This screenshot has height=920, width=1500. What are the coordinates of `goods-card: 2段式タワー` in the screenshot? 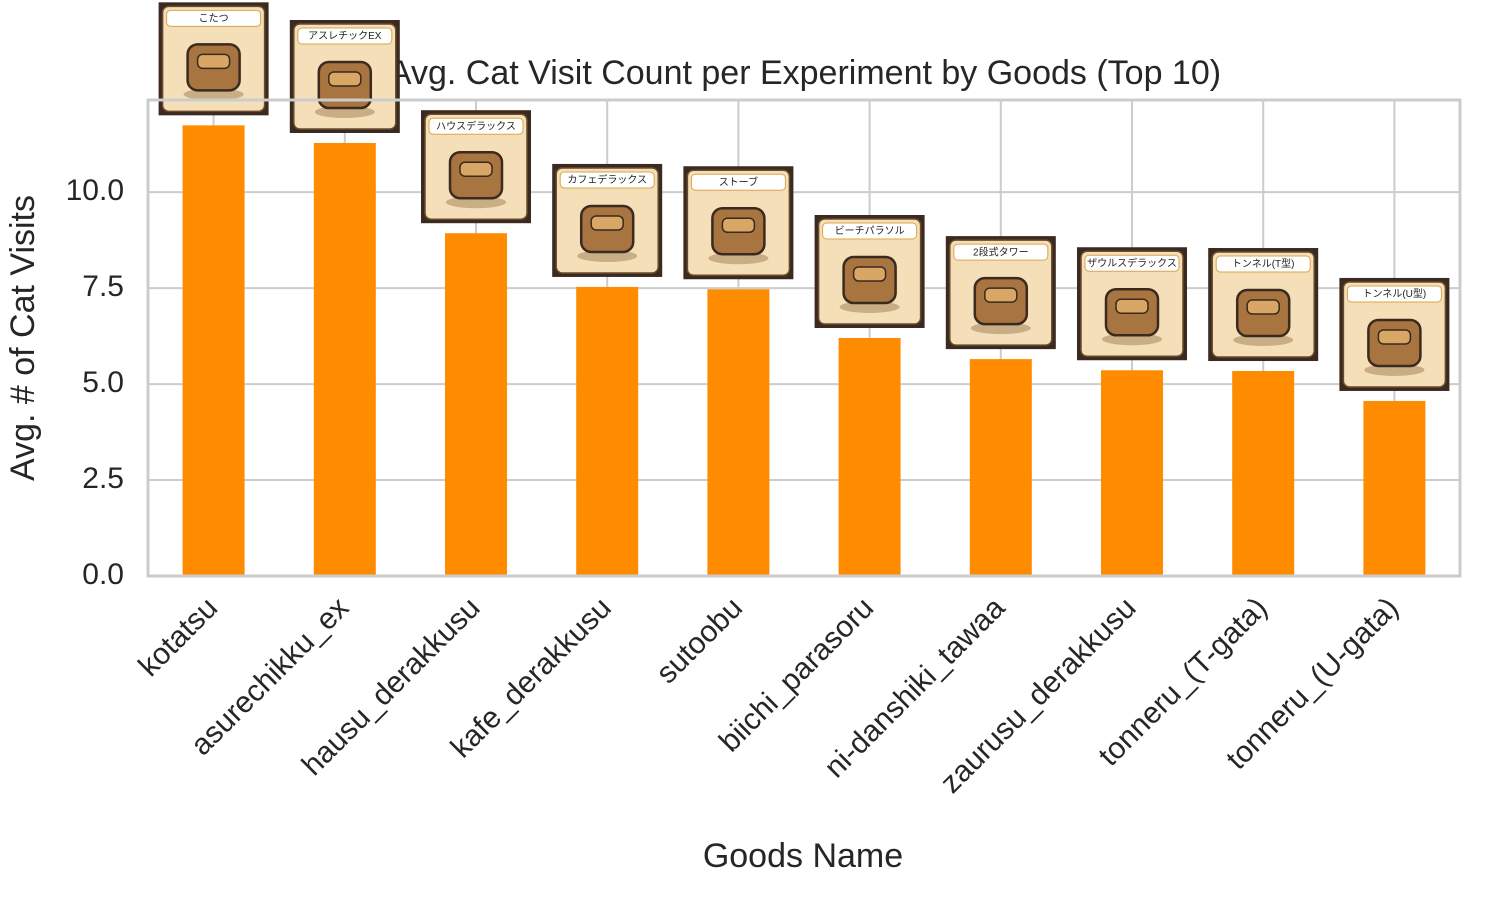 It's located at (1000, 293).